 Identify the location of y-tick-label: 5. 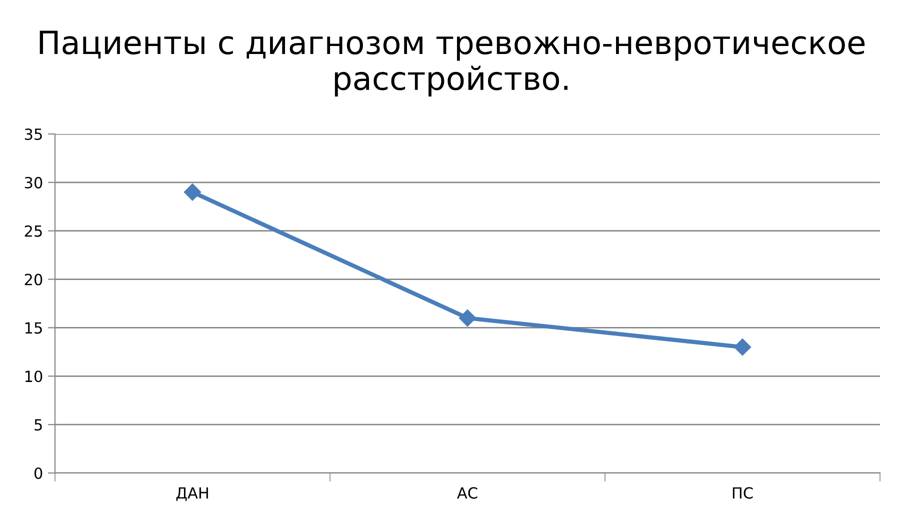
(38, 425).